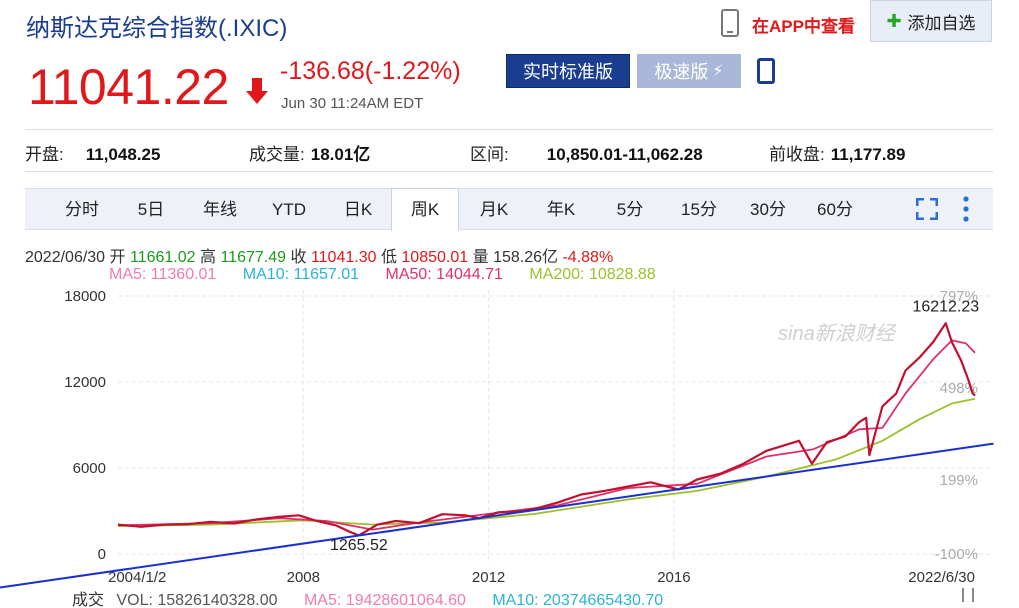 The height and width of the screenshot is (608, 1019). Describe the element at coordinates (968, 595) in the screenshot. I see `volume-toggle-icon` at that location.